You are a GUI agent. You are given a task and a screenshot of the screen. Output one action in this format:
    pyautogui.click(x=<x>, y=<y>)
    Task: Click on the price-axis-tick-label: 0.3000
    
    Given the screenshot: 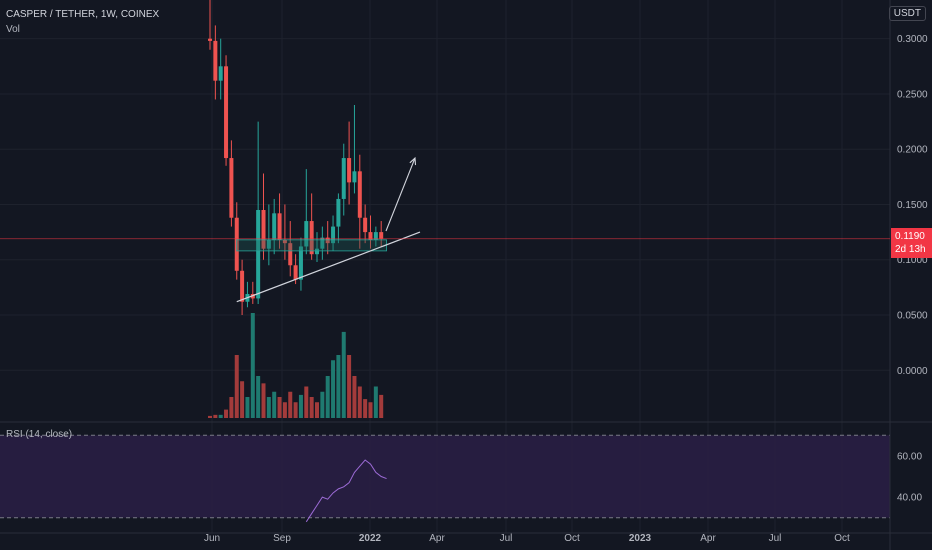 What is the action you would take?
    pyautogui.click(x=912, y=39)
    